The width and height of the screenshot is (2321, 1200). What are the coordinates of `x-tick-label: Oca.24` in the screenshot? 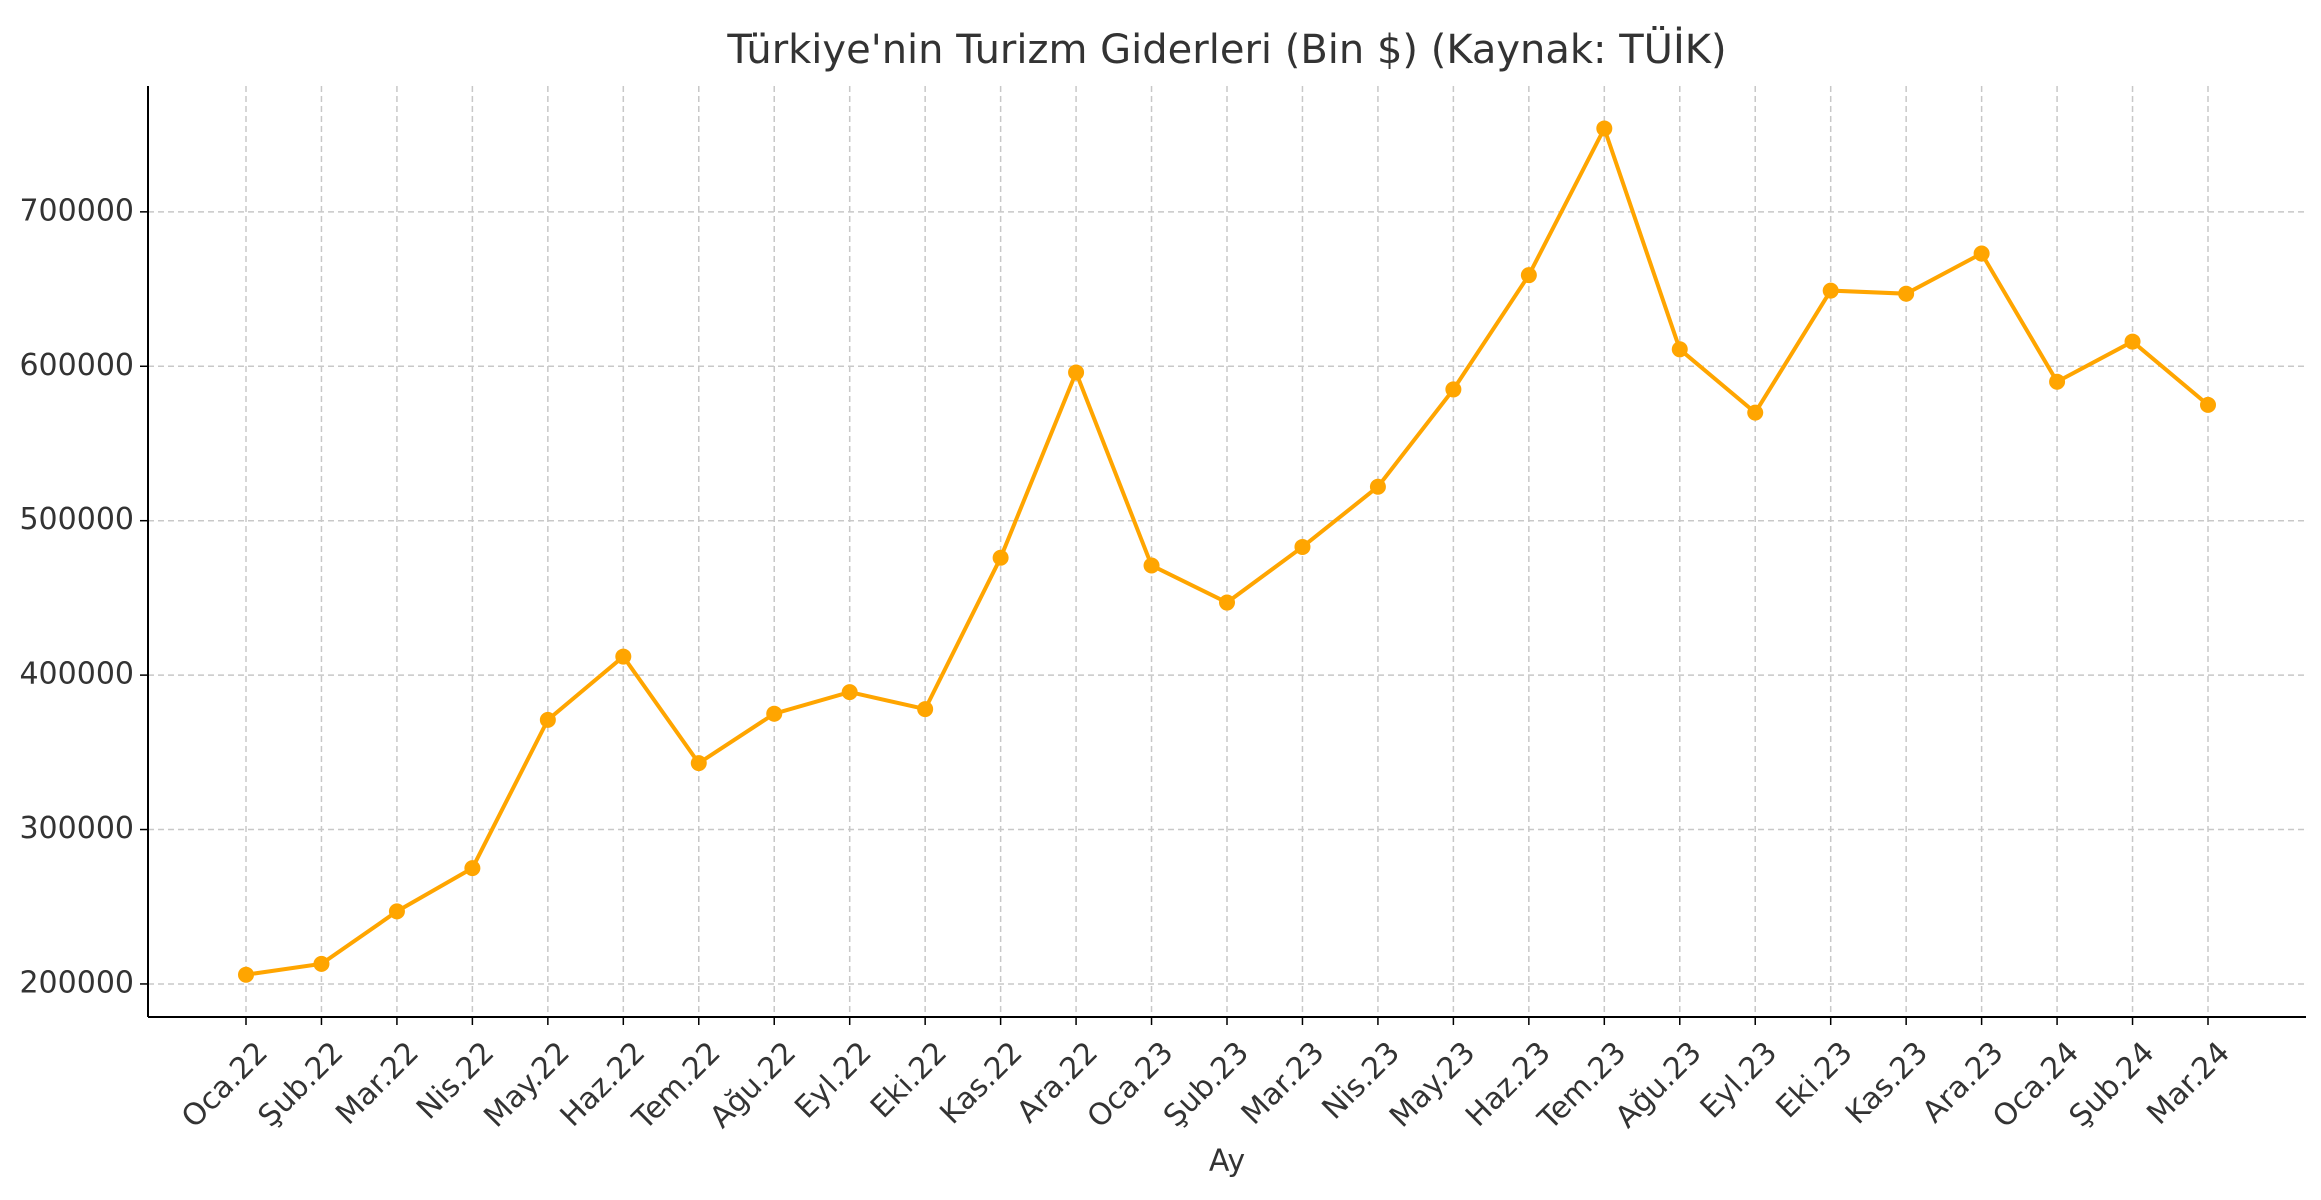 It's located at (2036, 1085).